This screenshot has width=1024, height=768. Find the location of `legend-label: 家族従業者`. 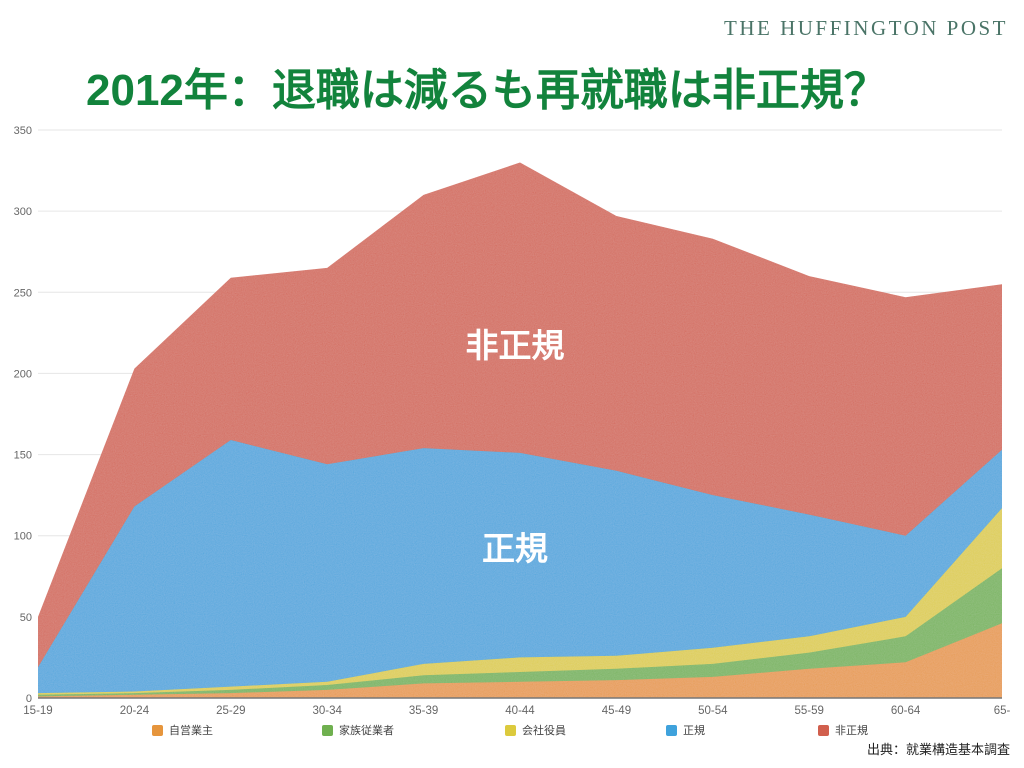

legend-label: 家族従業者 is located at coordinates (366, 731).